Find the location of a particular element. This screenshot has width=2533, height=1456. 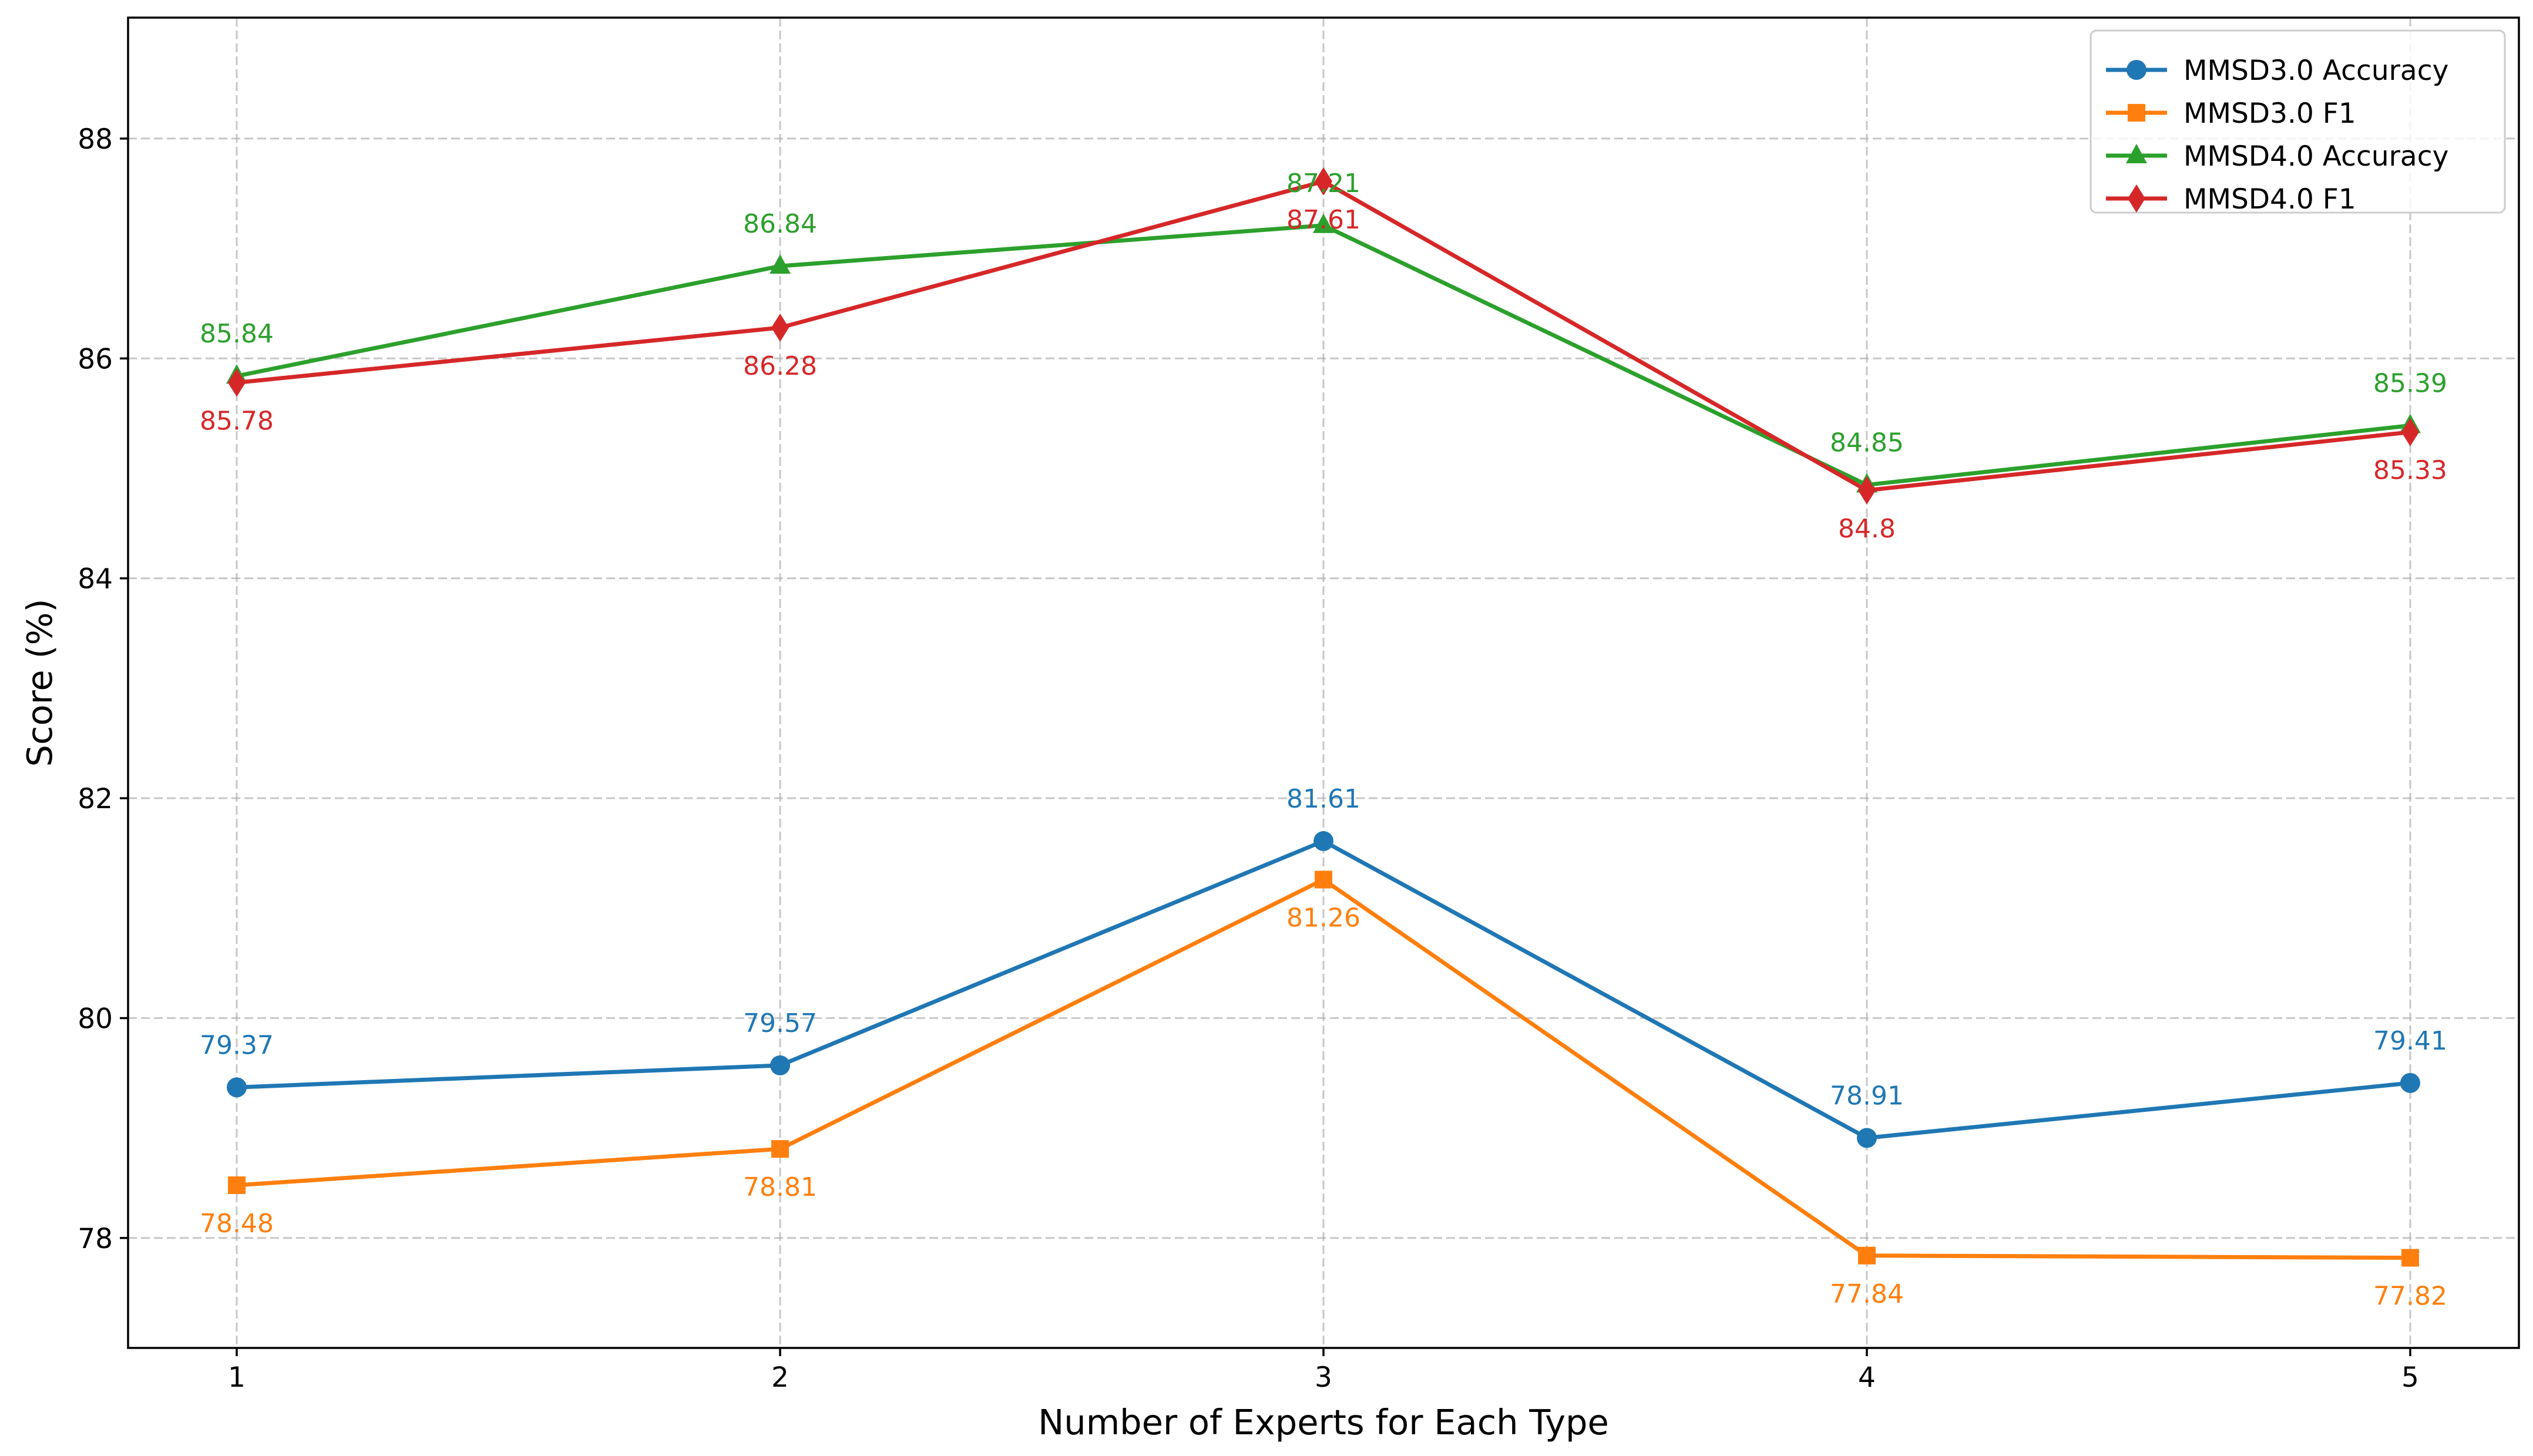

mmsd3-0-f1-data-label: 77.84 is located at coordinates (1867, 1294).